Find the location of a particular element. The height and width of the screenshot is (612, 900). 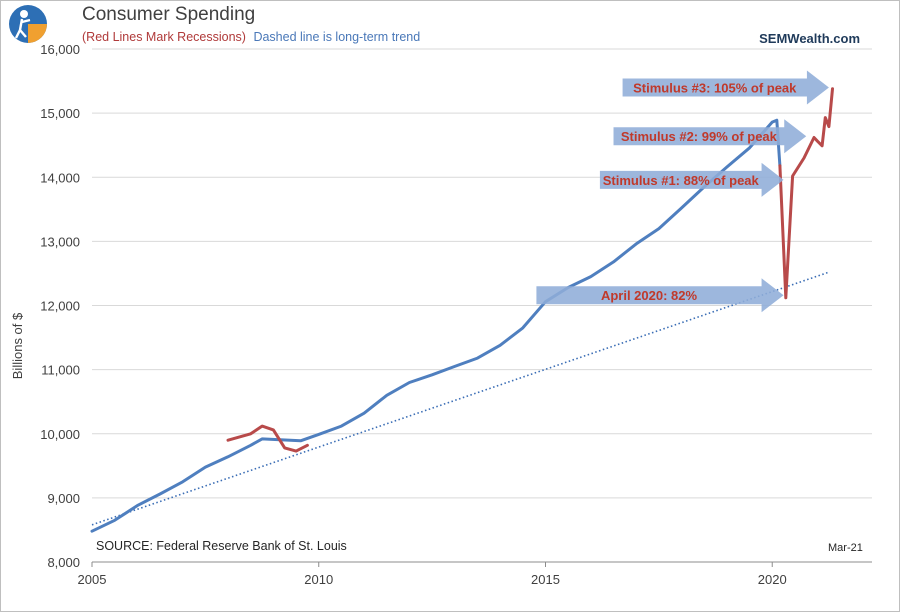

x-tick-label: 2005 is located at coordinates (92, 579).